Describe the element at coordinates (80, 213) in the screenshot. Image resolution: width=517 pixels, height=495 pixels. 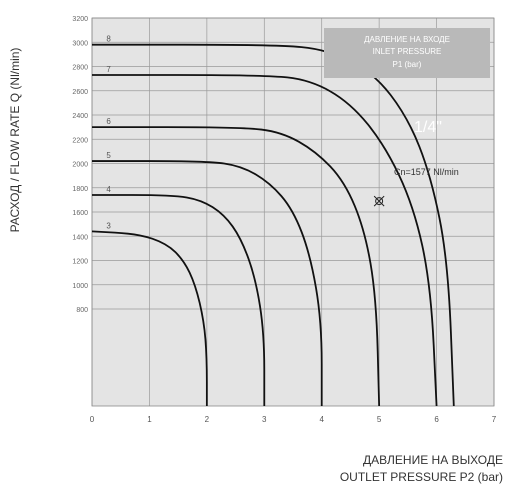
I see `y-tick-label: 1600` at that location.